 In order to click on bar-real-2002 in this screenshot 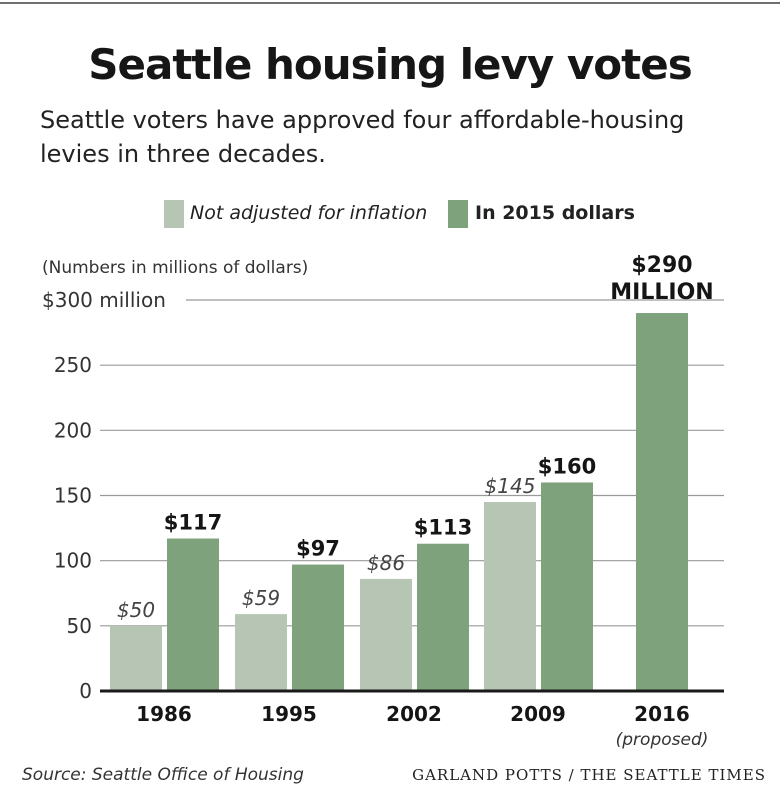, I will do `click(443, 617)`.